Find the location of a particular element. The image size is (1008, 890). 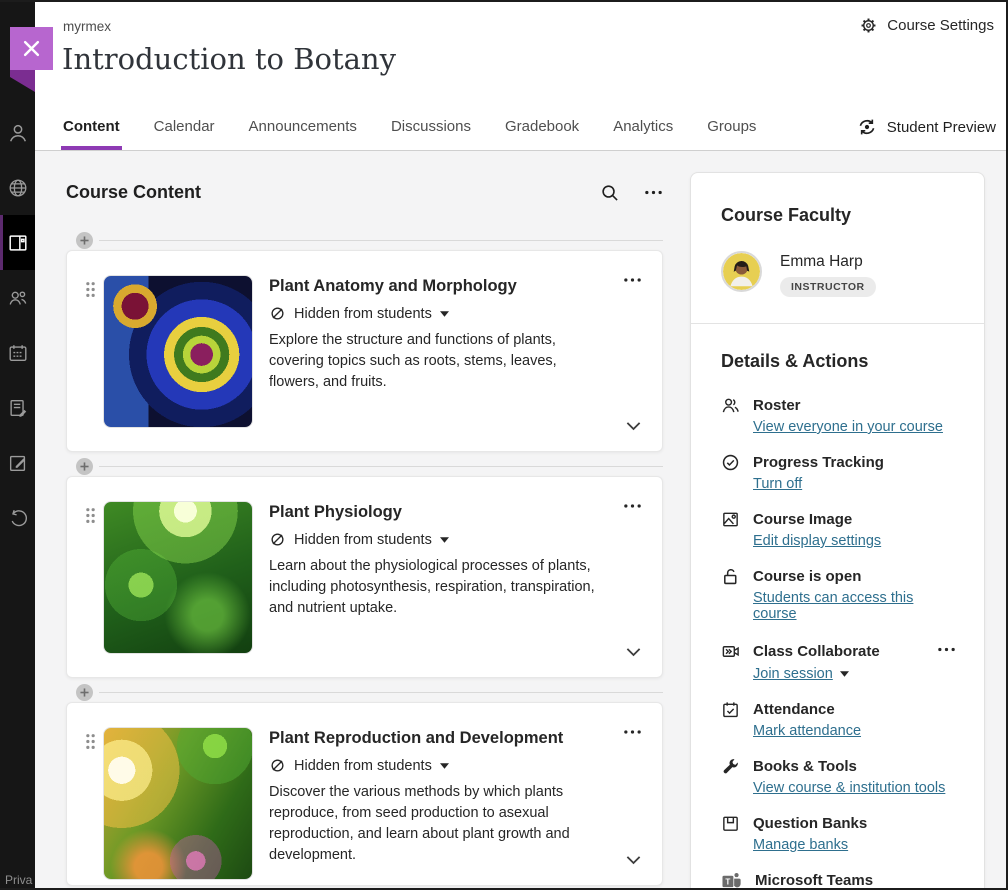

attendance-link: Mark attendance is located at coordinates (807, 731).